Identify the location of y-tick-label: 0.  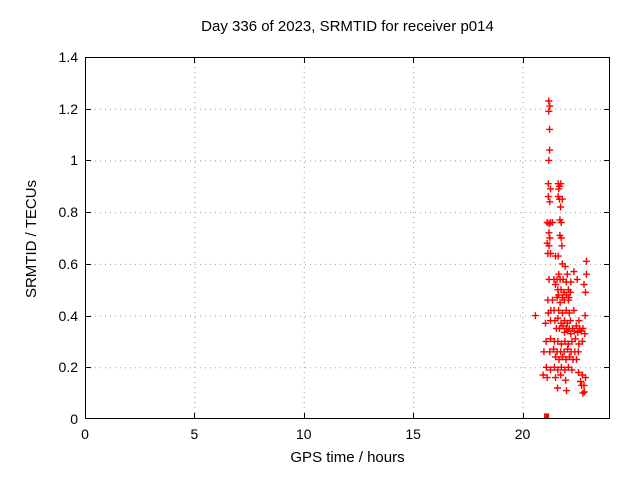
(74, 419).